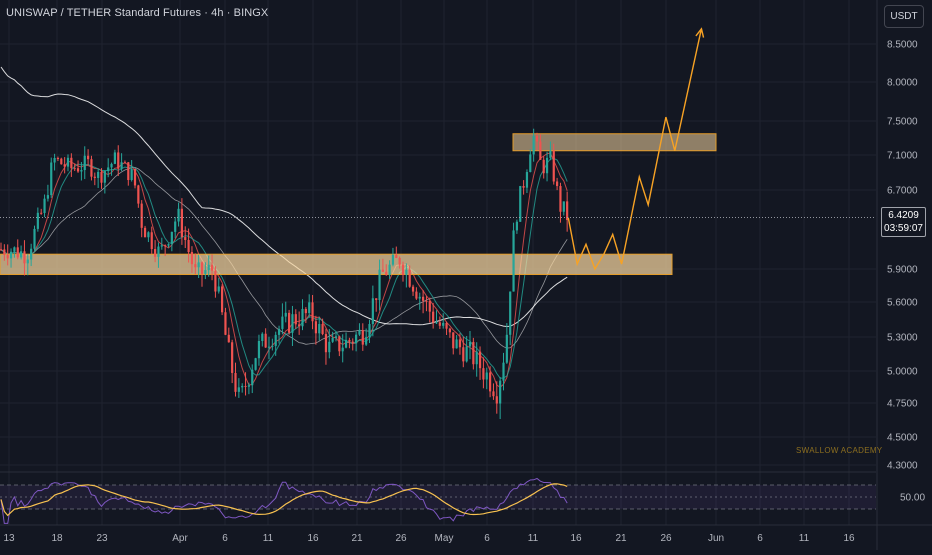  I want to click on rsi-tick-label: 50.00, so click(912, 498).